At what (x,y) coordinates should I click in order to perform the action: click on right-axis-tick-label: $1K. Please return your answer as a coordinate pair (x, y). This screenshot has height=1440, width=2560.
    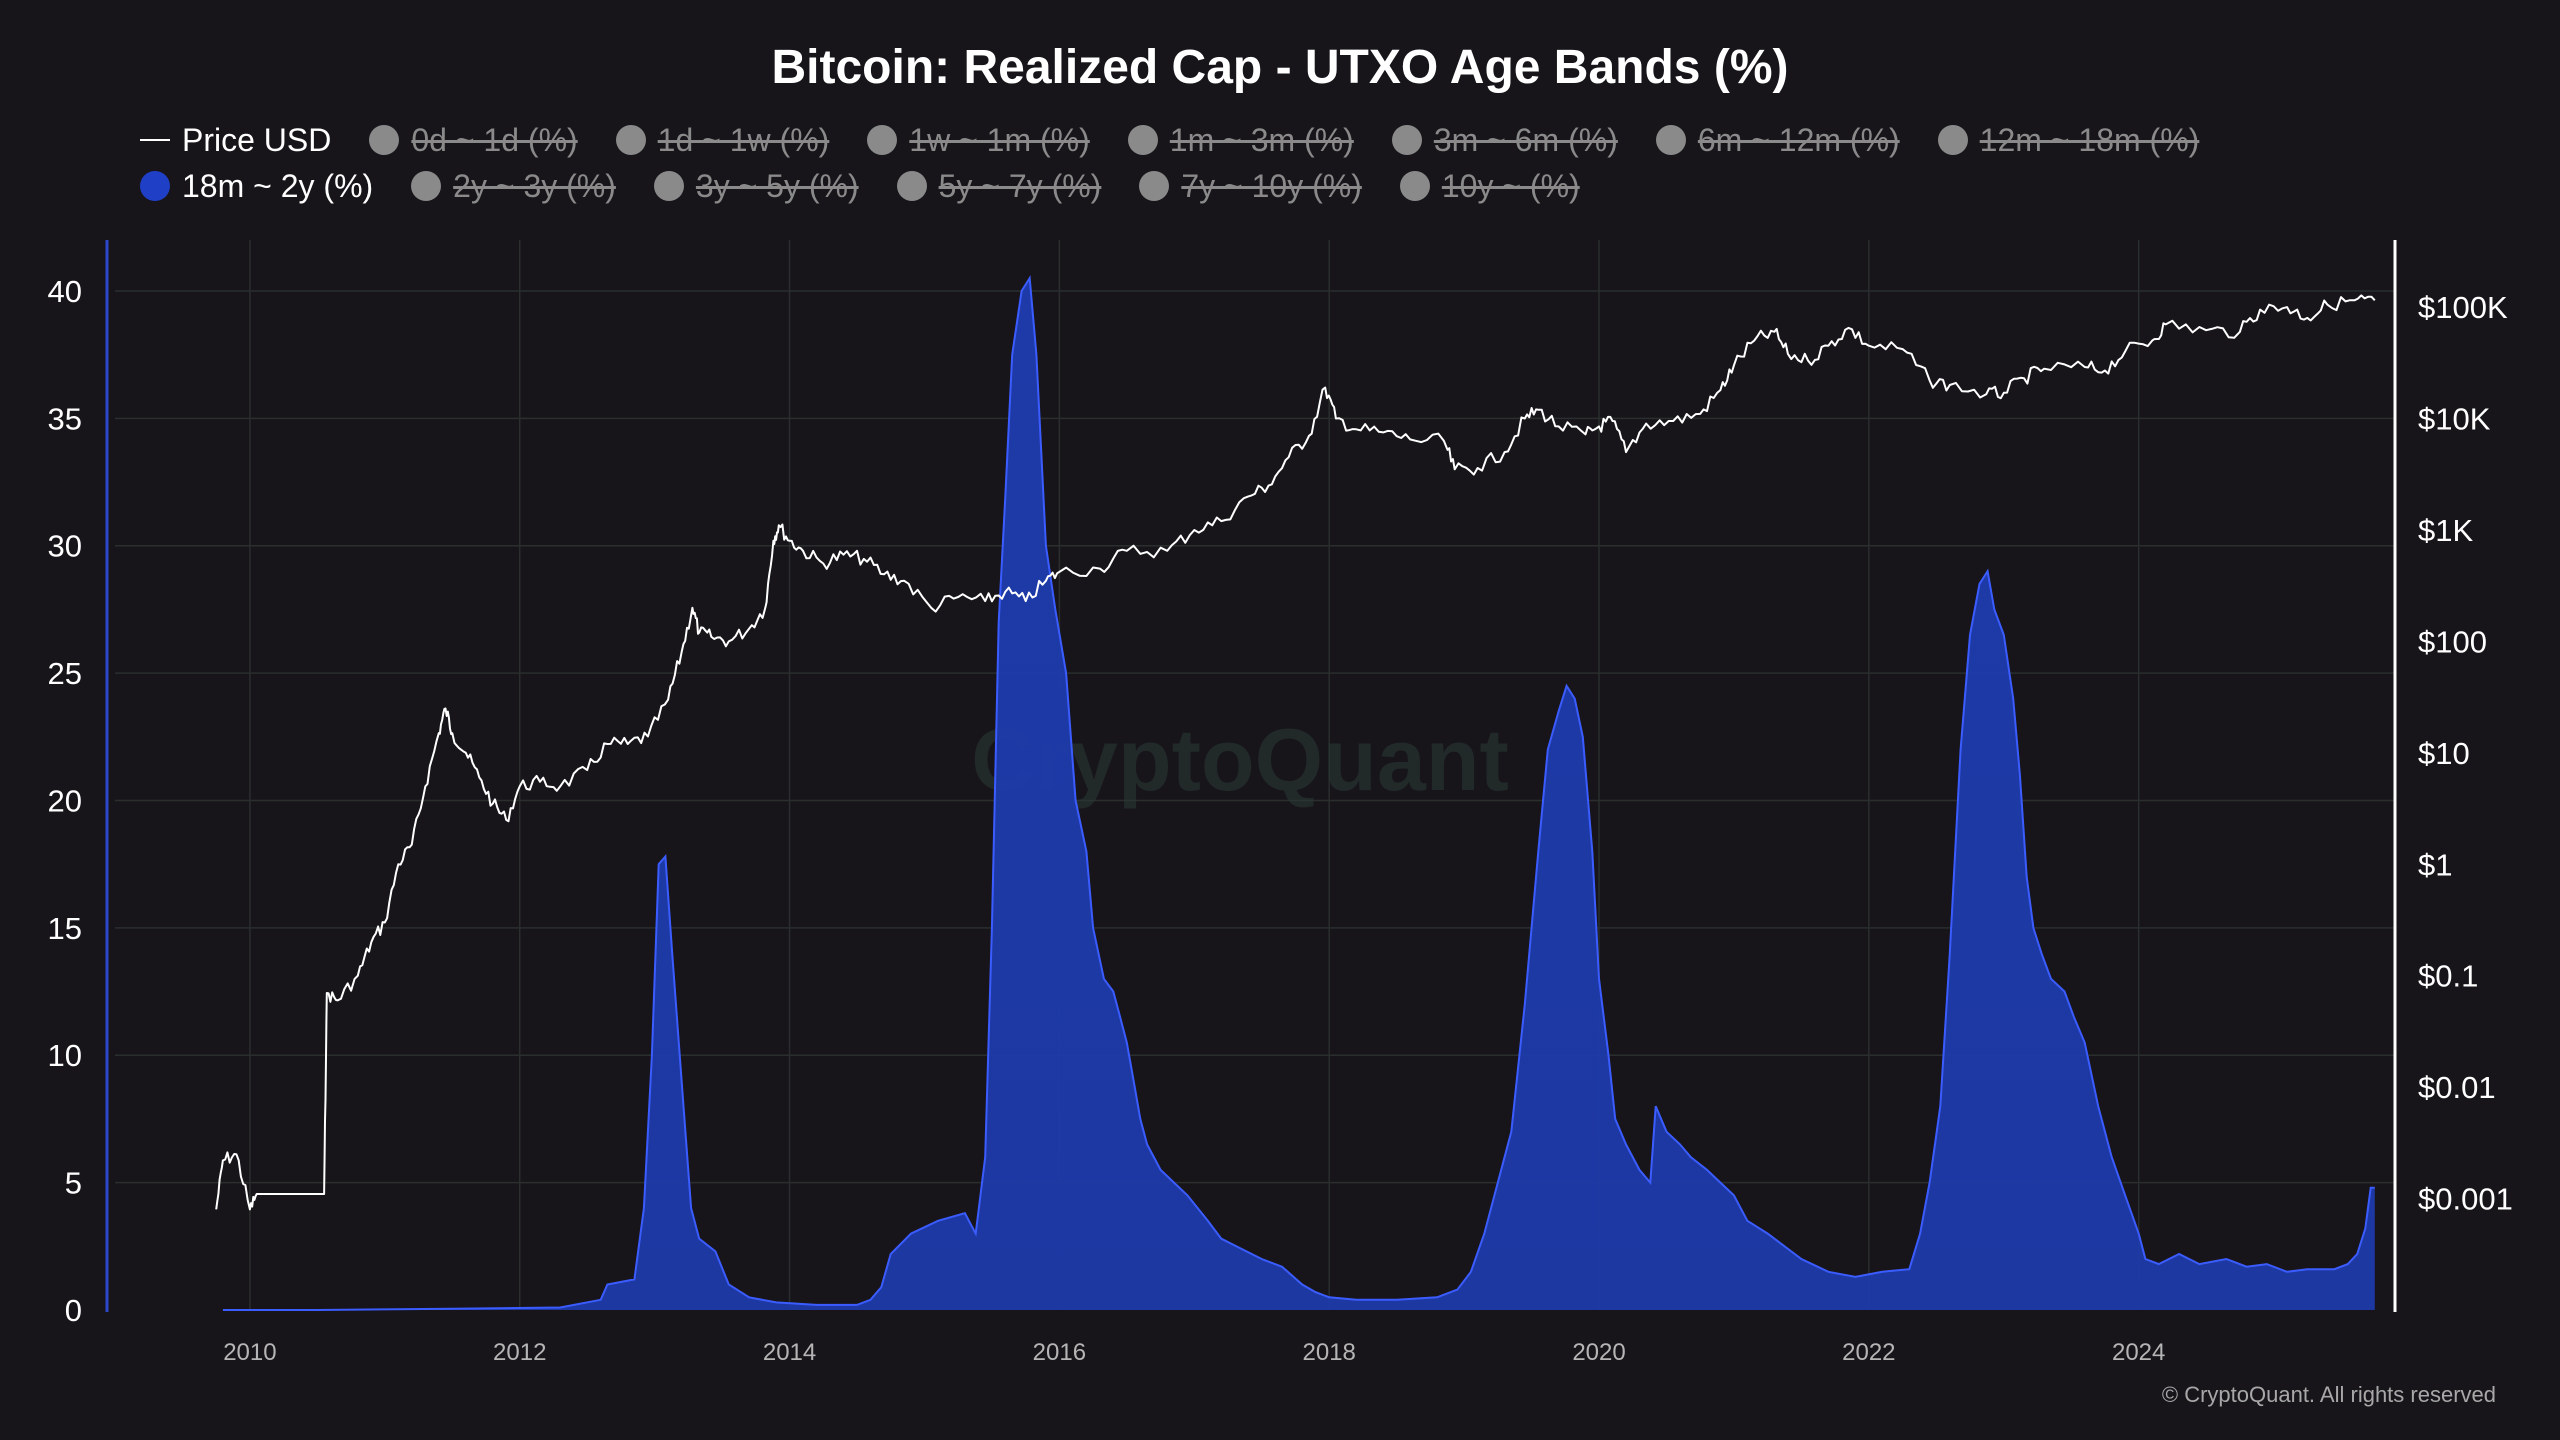
    Looking at the image, I should click on (2445, 530).